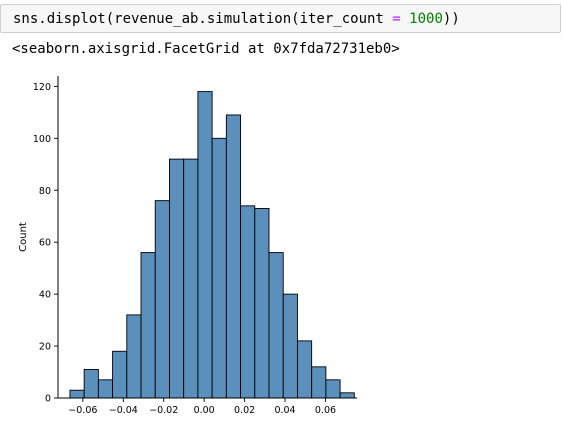  I want to click on y-axis-label: Count, so click(23, 237).